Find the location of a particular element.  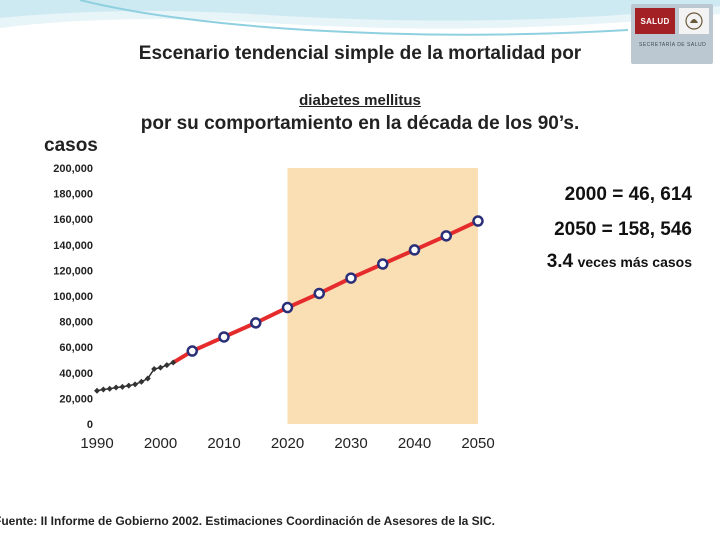

salud-logo: SALUD SECRETARÍA DE SALUD is located at coordinates (672, 34).